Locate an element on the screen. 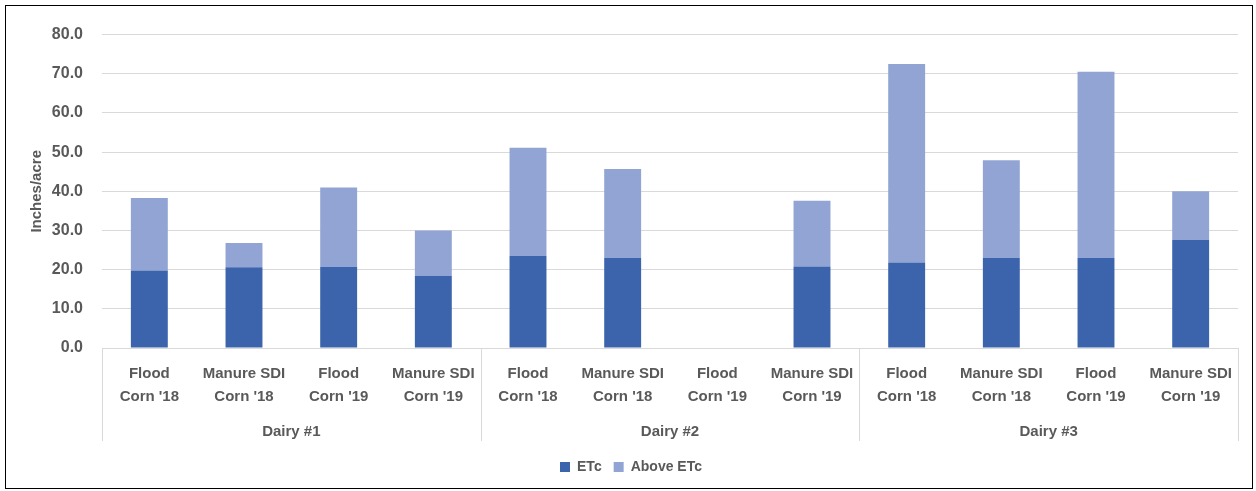 This screenshot has width=1256, height=491. y-tick-label: 30.0 is located at coordinates (67, 229).